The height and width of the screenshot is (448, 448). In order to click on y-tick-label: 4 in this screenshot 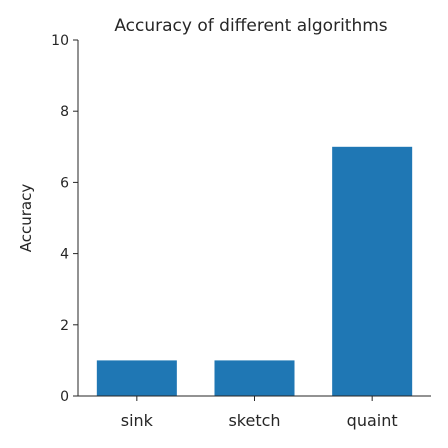, I will do `click(64, 255)`.